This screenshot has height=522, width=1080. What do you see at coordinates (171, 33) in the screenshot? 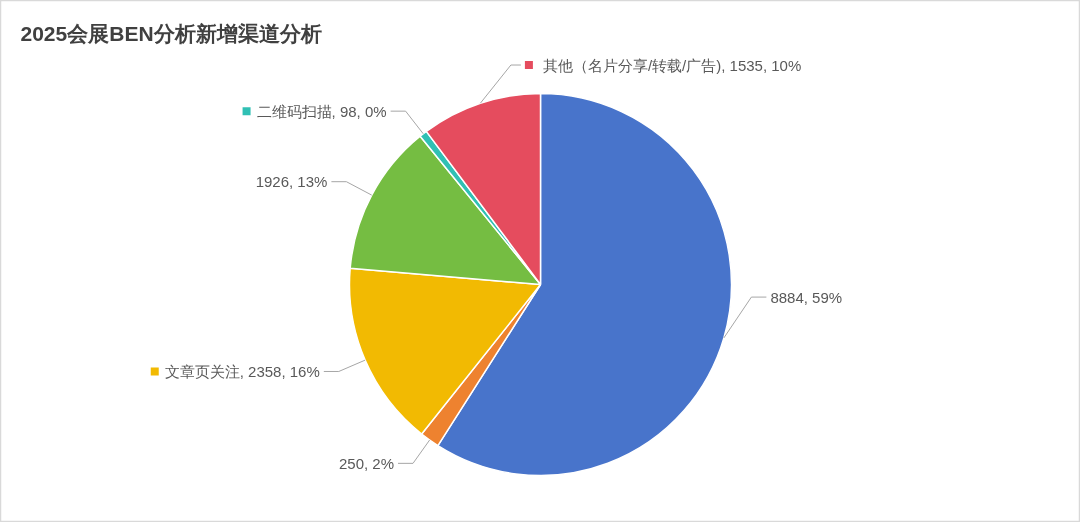
I see `chart-title: 2025会展BEN分析新增渠道分析` at bounding box center [171, 33].